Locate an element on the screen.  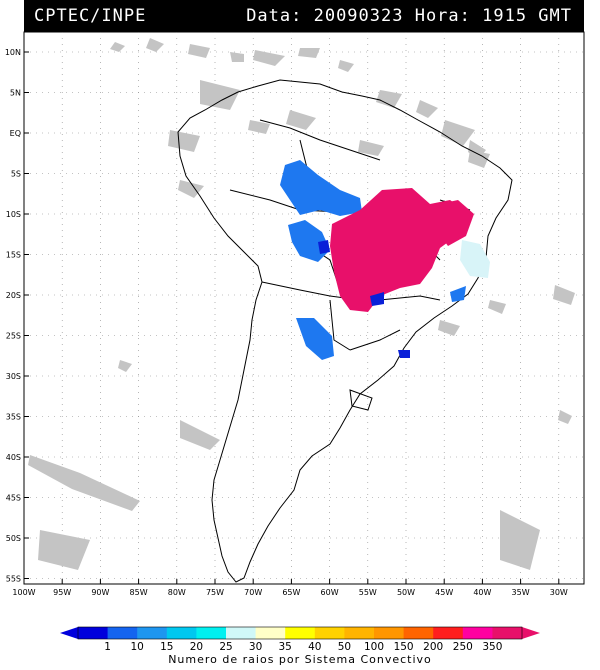
lon-label: 65W is located at coordinates (291, 592).